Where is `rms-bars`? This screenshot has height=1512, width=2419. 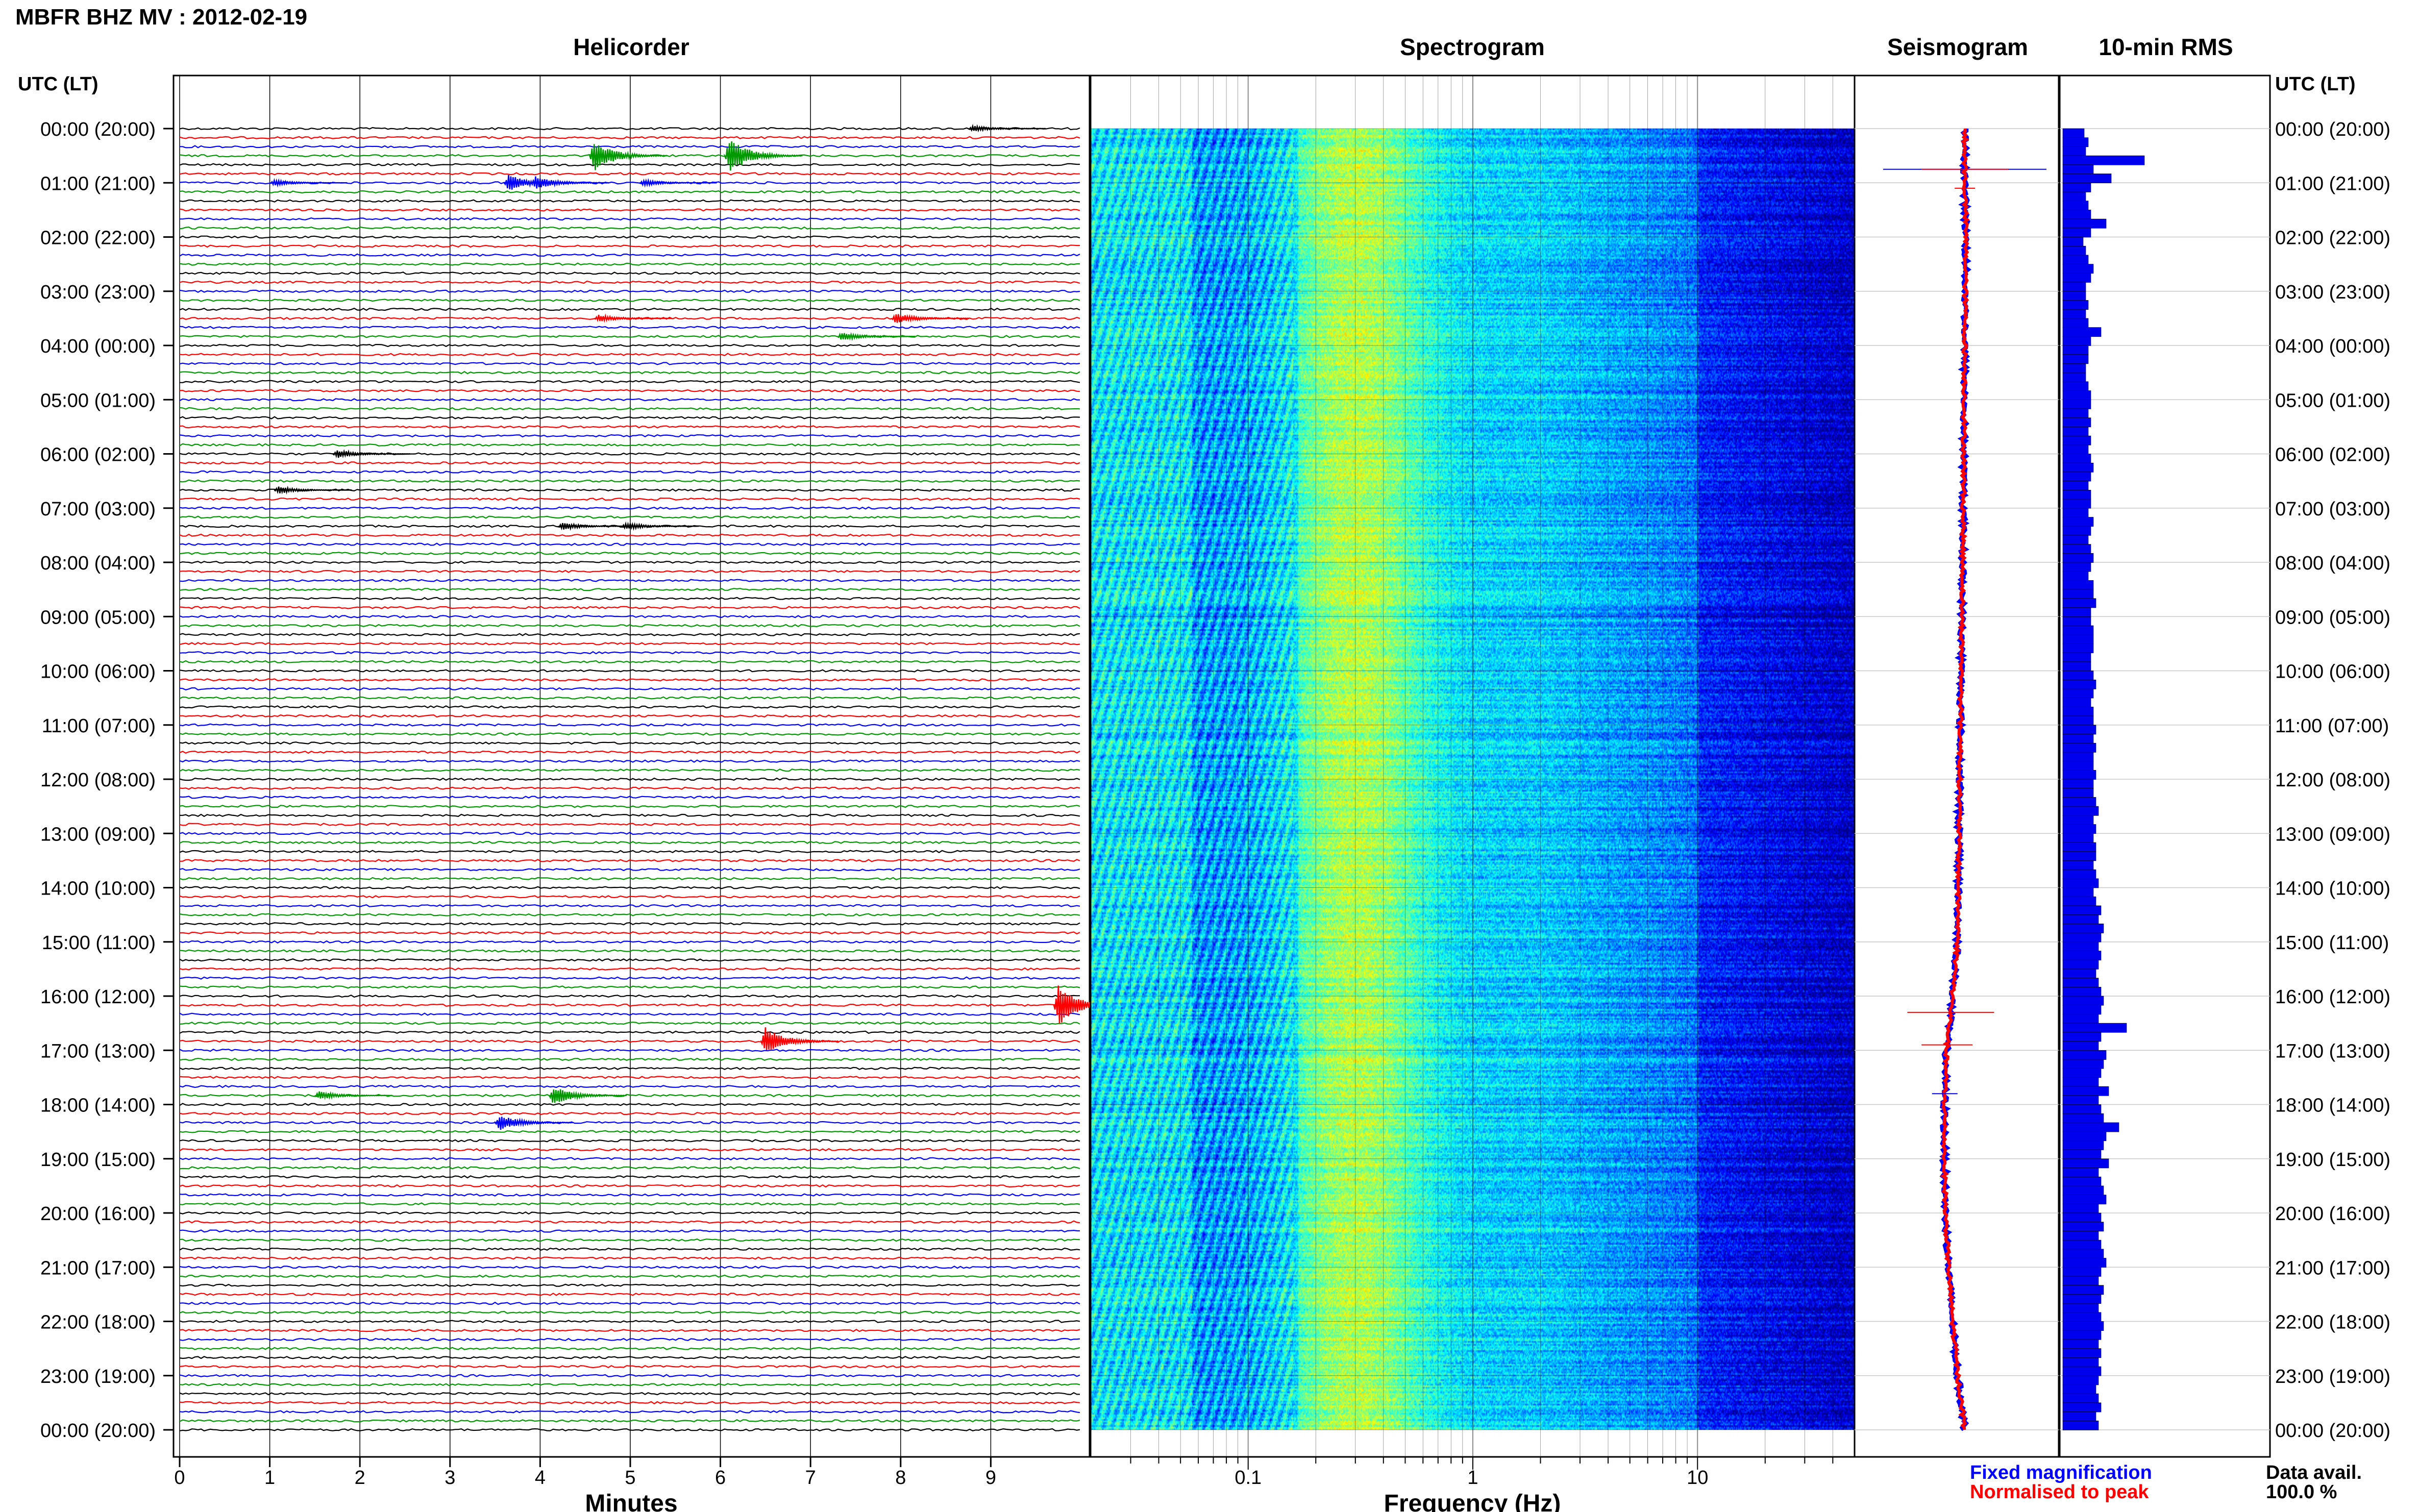 rms-bars is located at coordinates (2103, 779).